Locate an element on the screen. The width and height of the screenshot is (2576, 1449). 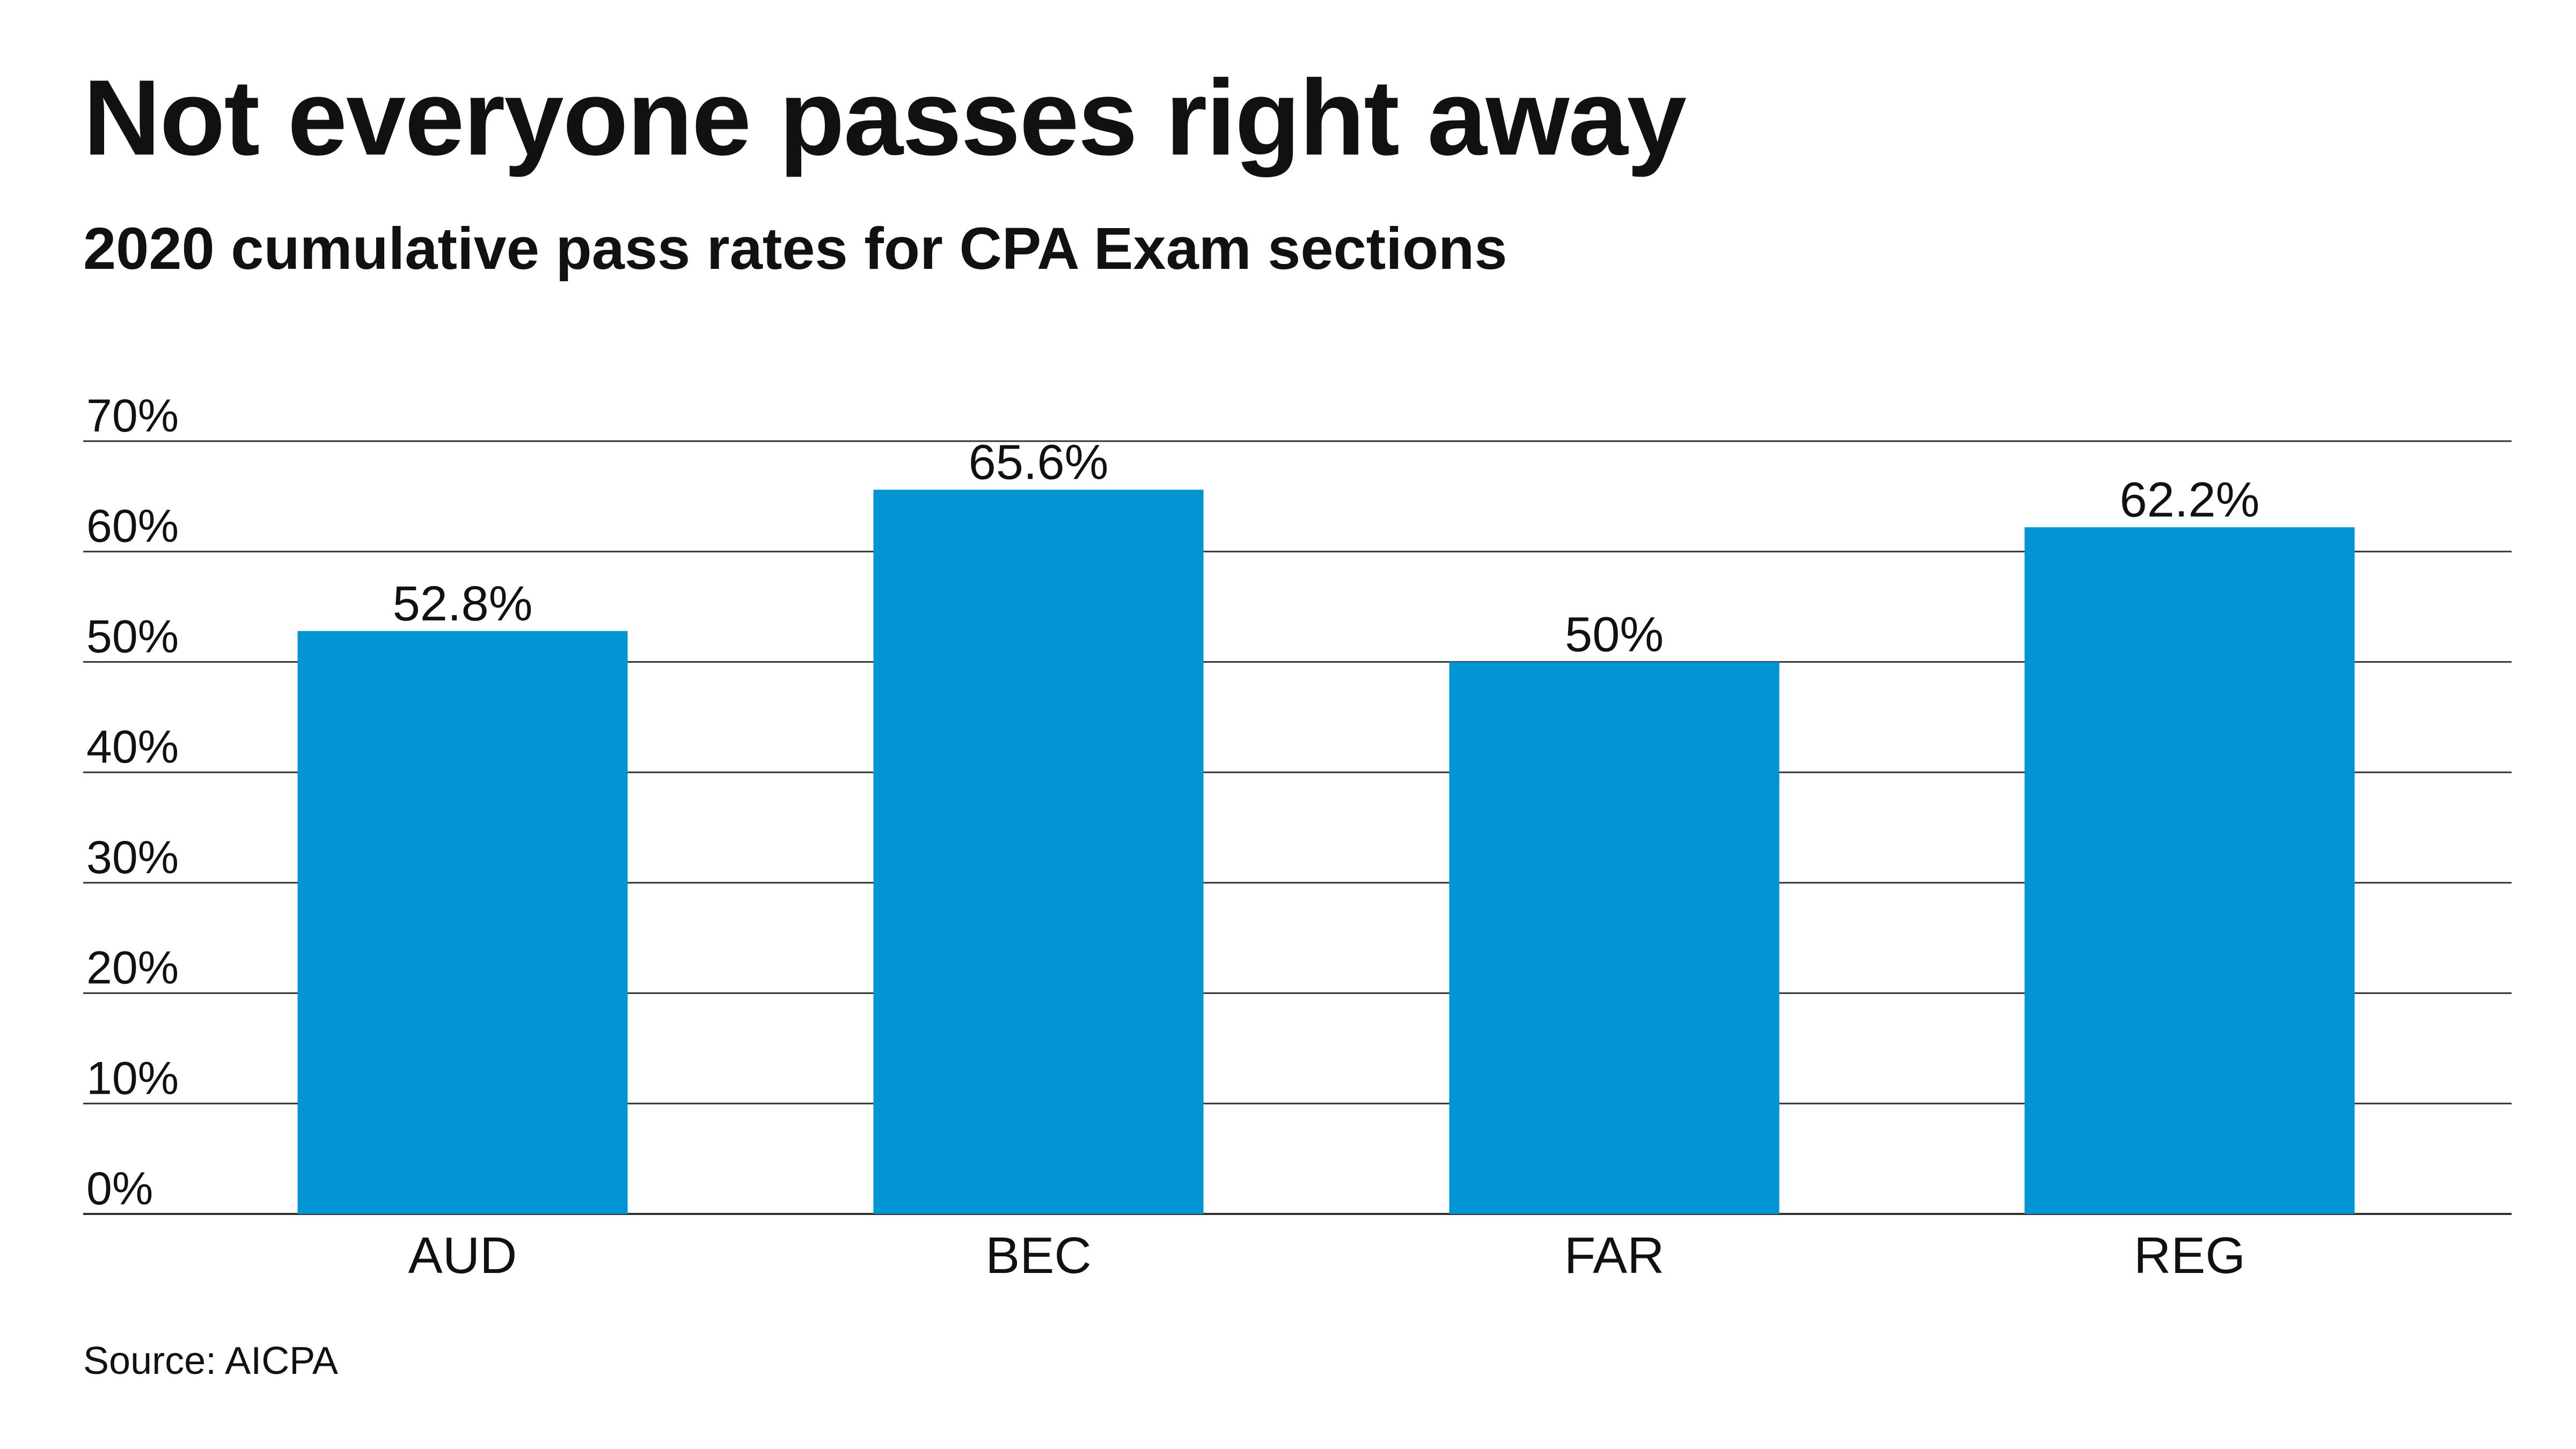
y-tick-label-20: 20% is located at coordinates (132, 968).